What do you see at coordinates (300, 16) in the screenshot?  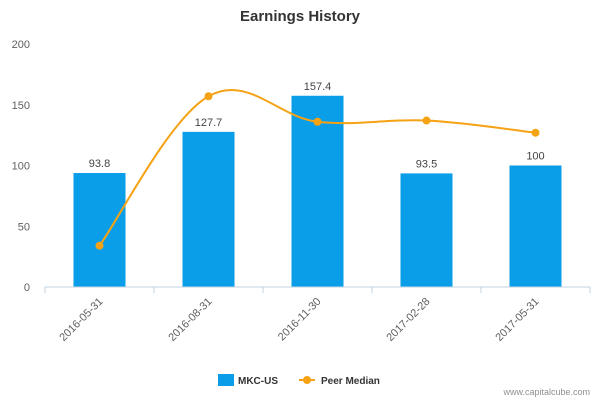 I see `chart-title: Earnings History` at bounding box center [300, 16].